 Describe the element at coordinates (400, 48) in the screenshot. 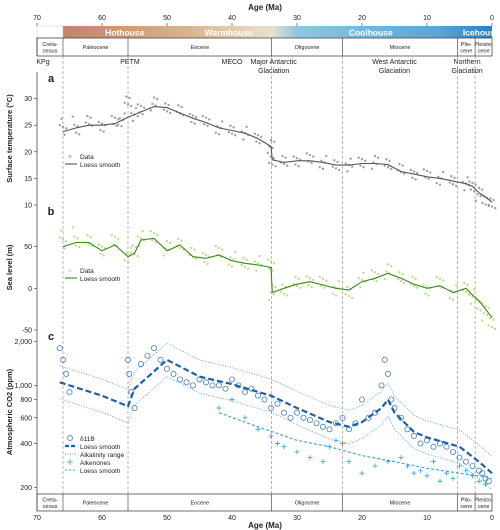

I see `epoch-bar-top-label: Miocene` at that location.